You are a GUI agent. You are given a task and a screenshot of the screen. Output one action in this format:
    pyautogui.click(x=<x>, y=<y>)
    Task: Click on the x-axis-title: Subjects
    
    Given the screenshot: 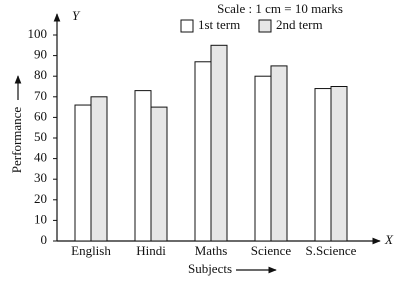 What is the action you would take?
    pyautogui.click(x=210, y=268)
    